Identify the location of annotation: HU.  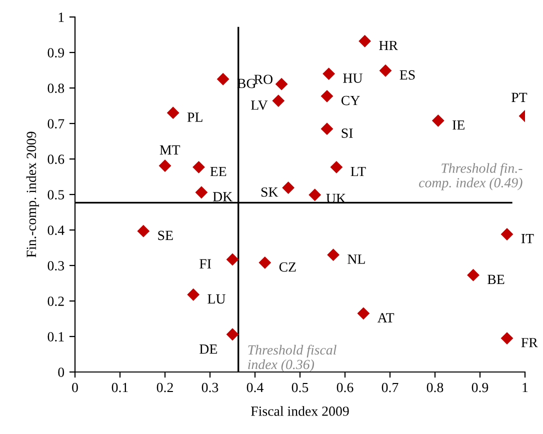
(352, 78).